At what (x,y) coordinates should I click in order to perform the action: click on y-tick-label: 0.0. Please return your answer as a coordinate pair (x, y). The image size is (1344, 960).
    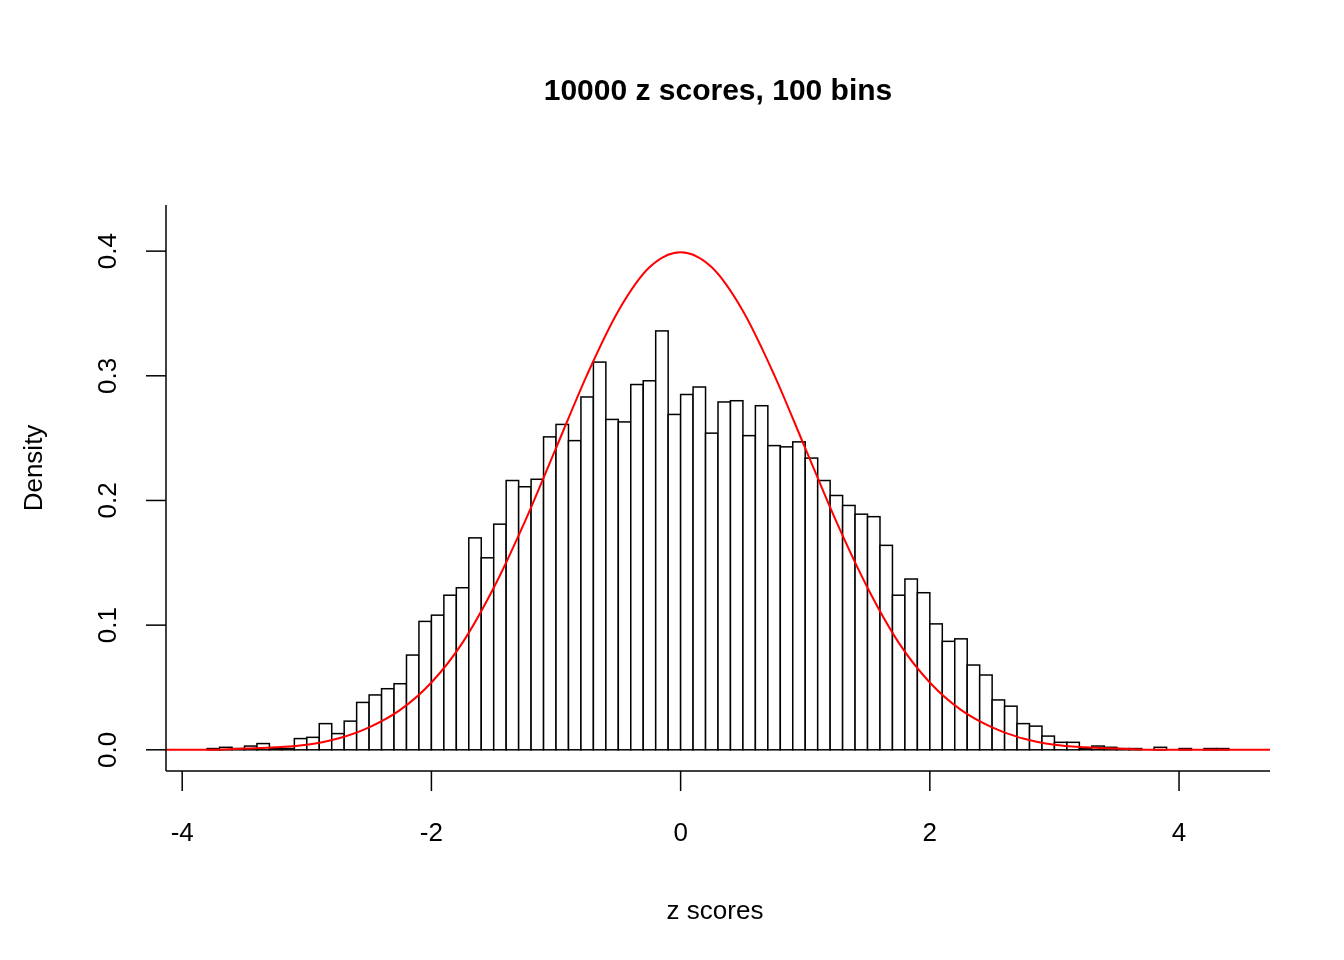
    Looking at the image, I should click on (107, 749).